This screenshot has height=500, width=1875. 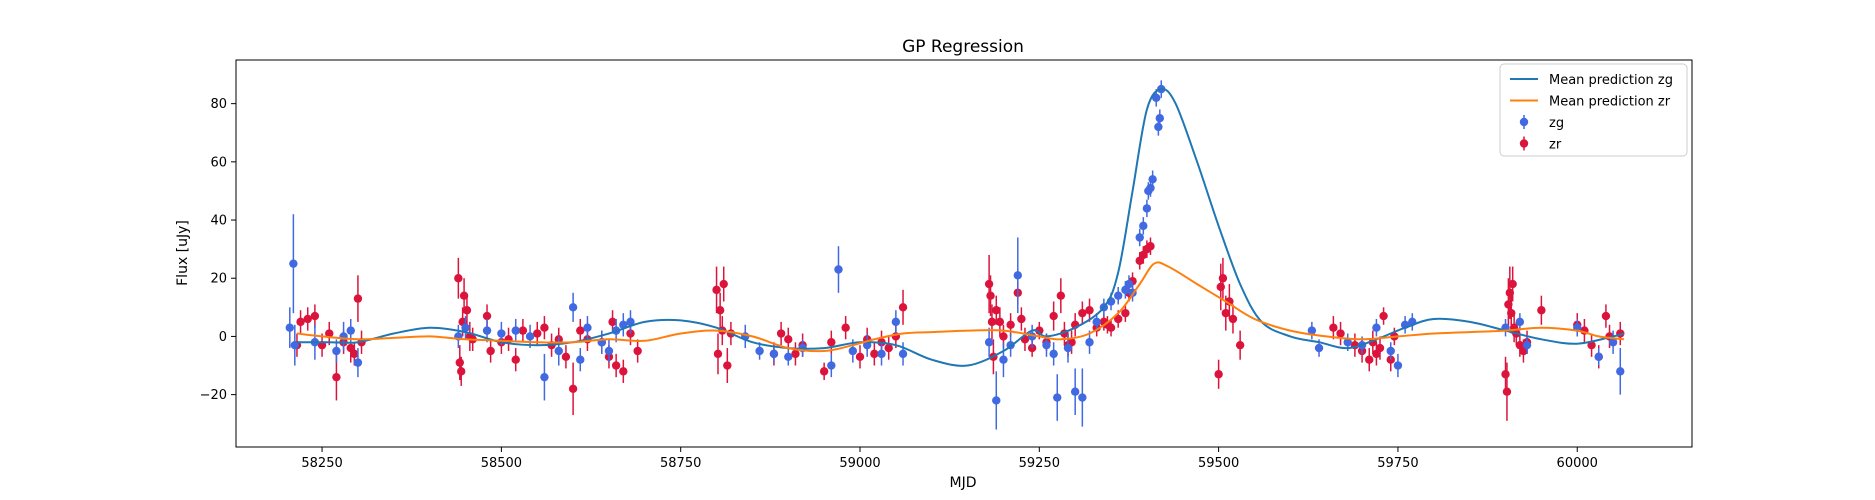 I want to click on x-axis-ticks: 58250 58500 58750 59000 59250 59500 59750 60000, so click(x=949, y=459).